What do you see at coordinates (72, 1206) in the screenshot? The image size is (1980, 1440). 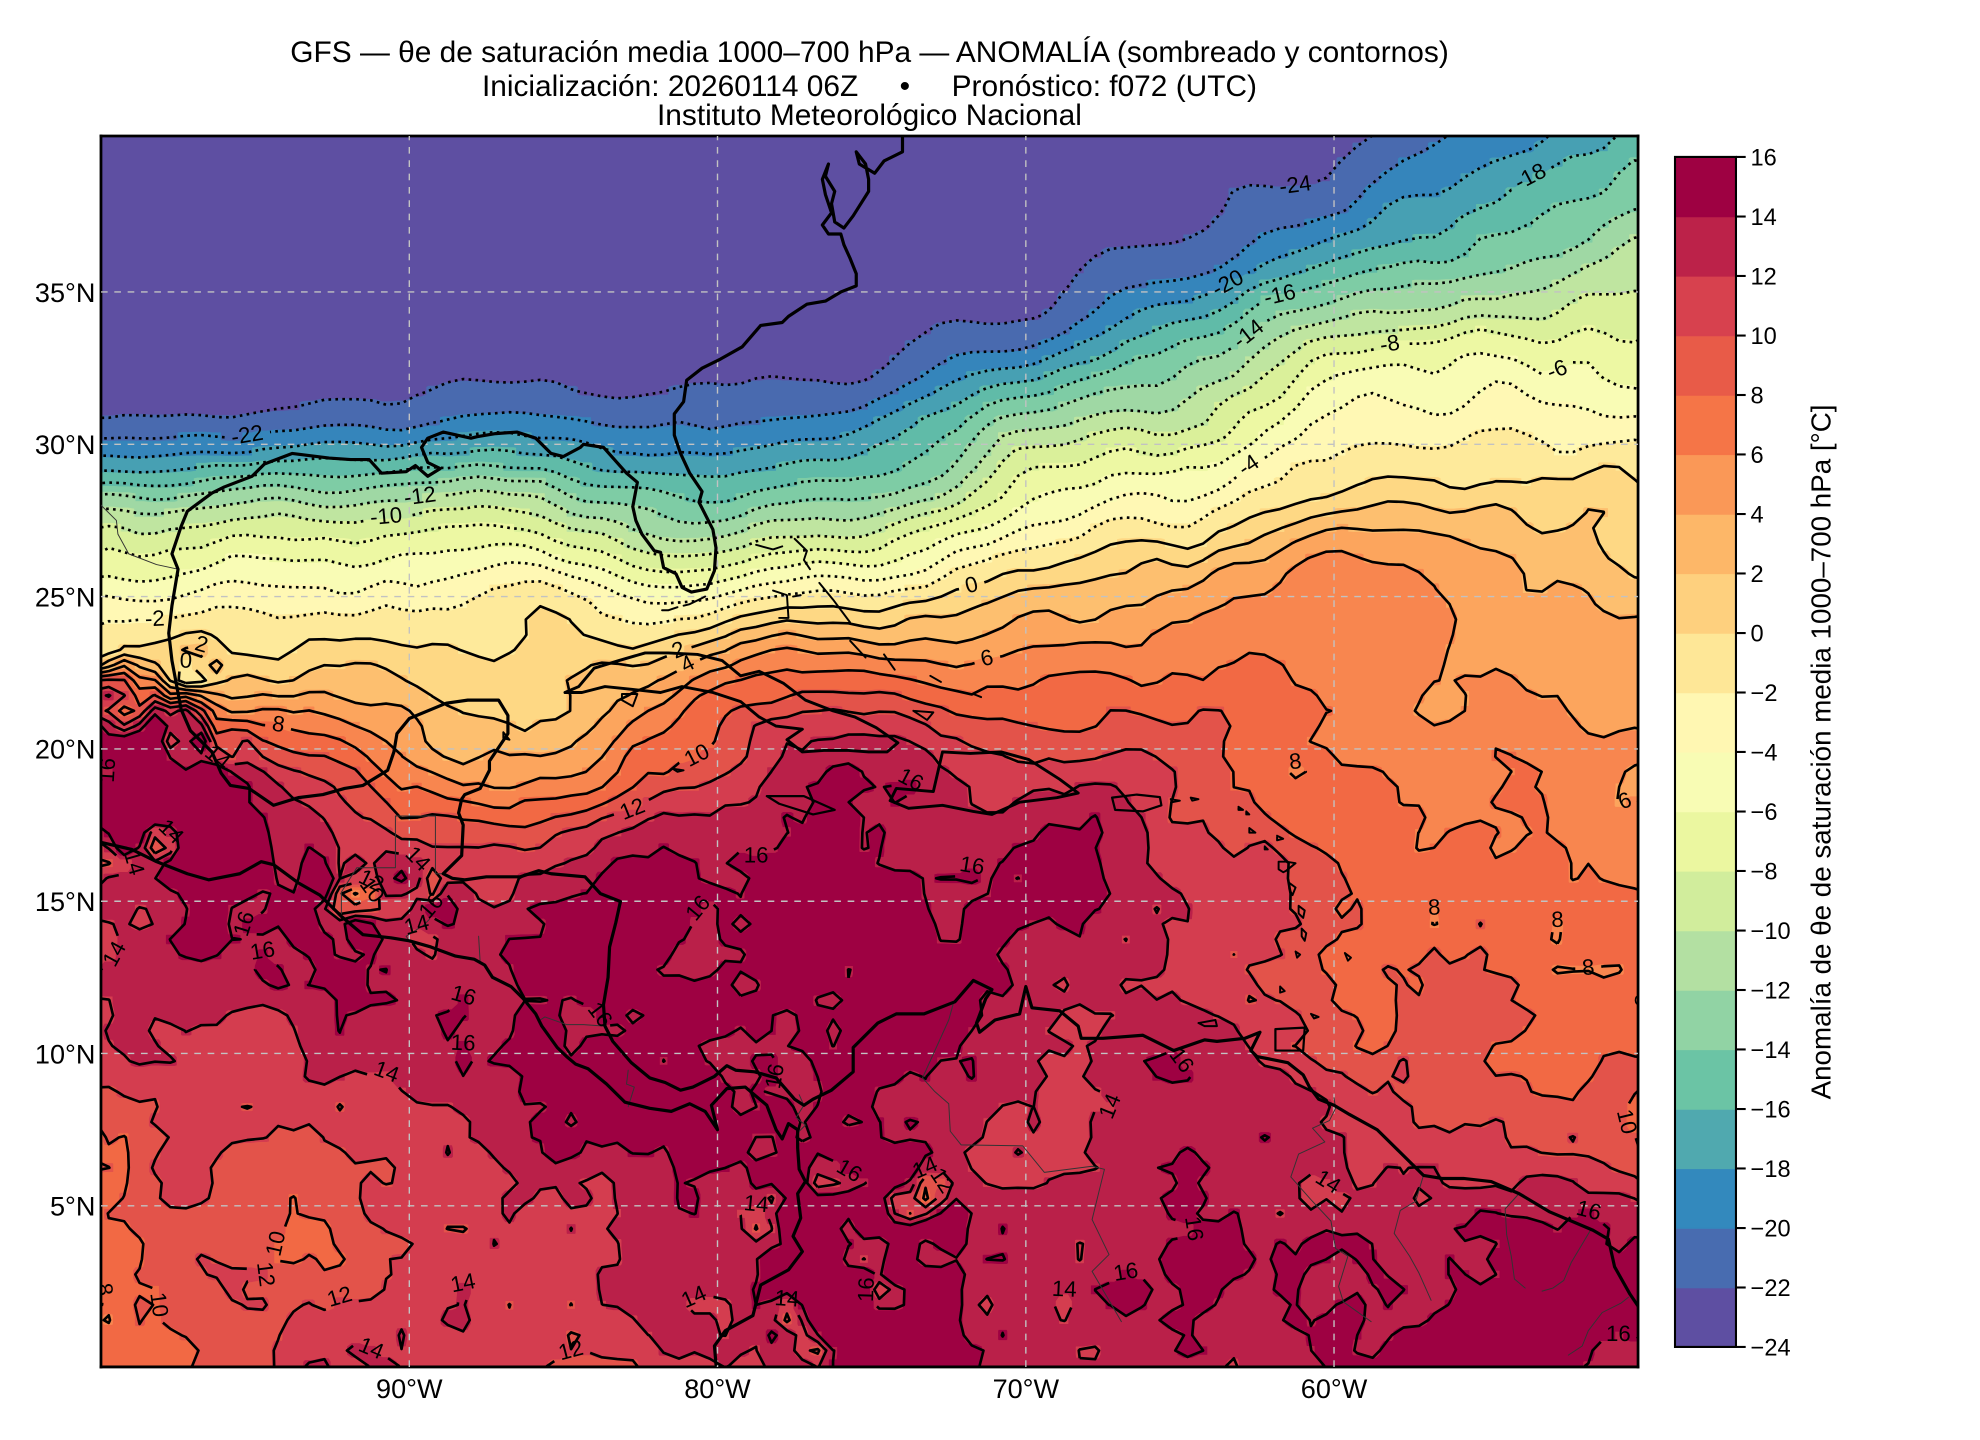 I see `svg-text: 5°N` at bounding box center [72, 1206].